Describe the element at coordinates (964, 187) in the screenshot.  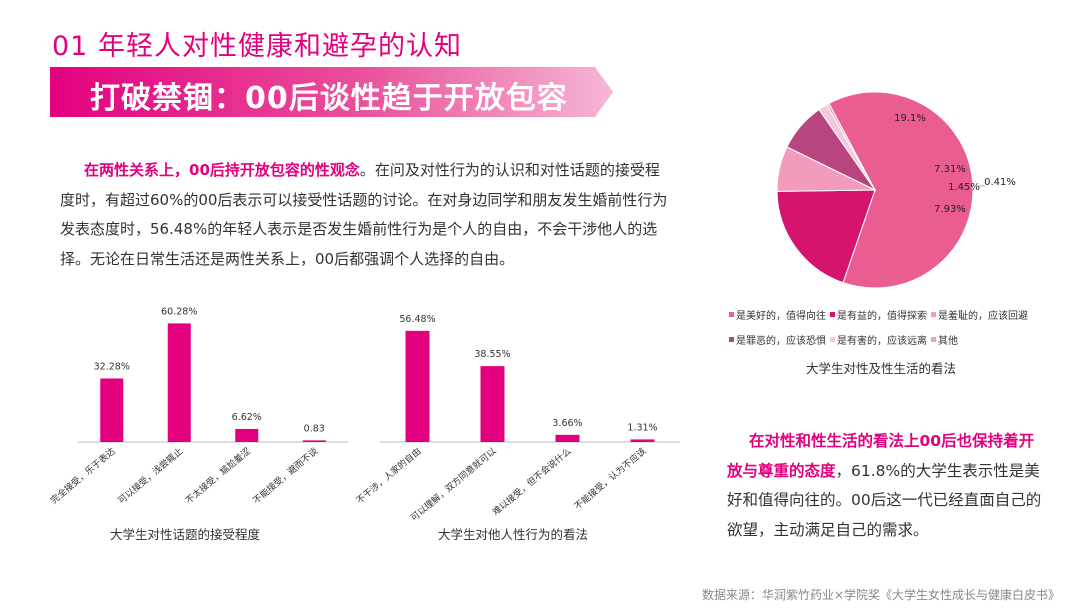
I see `pie-slice-label: 1.45%` at that location.